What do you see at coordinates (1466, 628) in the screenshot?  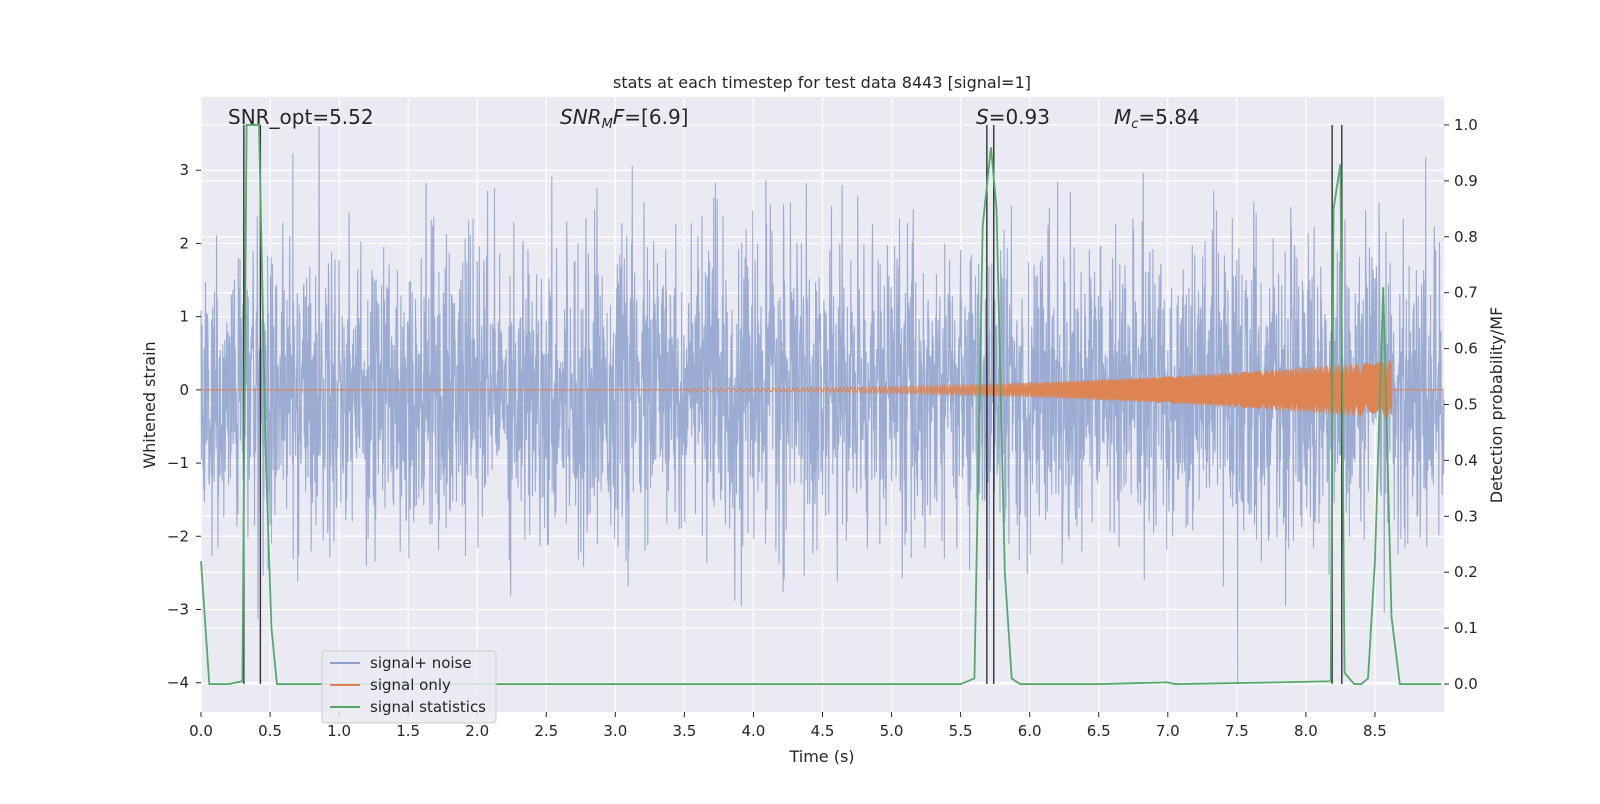 I see `y-right-tick-label: 0.1` at bounding box center [1466, 628].